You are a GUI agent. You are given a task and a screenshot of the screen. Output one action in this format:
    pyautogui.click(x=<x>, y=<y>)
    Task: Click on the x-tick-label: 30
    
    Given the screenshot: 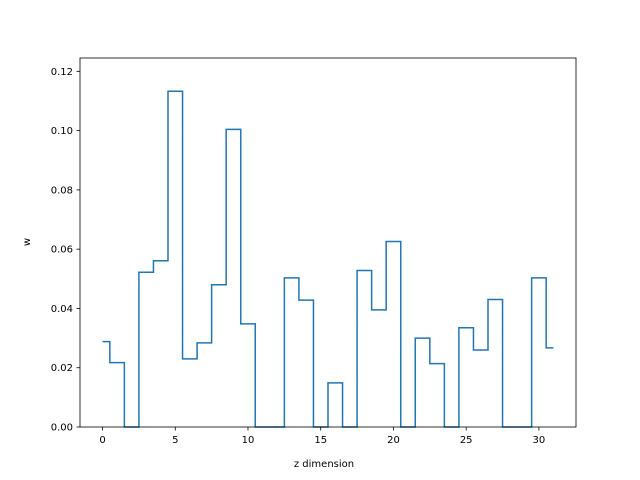 What is the action you would take?
    pyautogui.click(x=539, y=440)
    